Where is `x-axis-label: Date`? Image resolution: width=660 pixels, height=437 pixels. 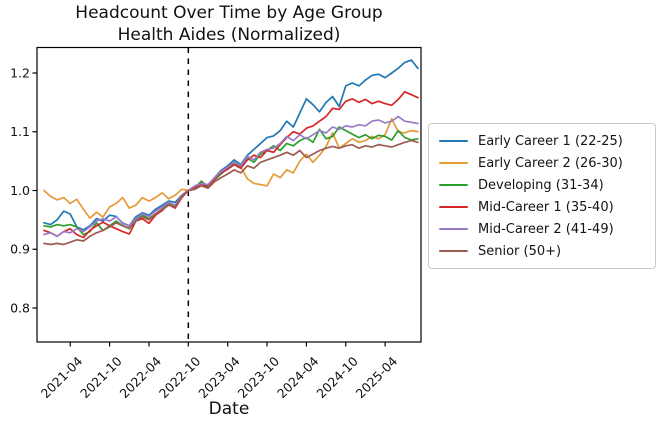
x-axis-label: Date is located at coordinates (229, 409).